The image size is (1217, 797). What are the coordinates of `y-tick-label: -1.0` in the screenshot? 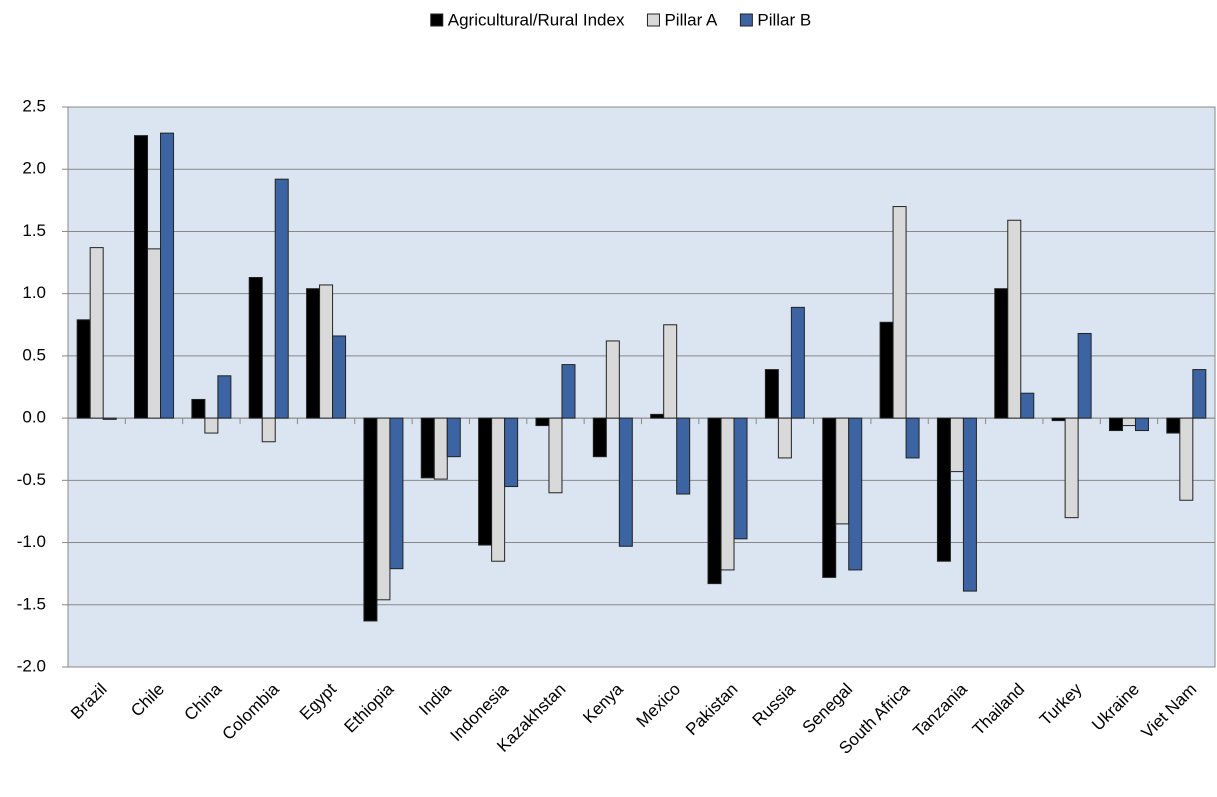 It's located at (31, 541).